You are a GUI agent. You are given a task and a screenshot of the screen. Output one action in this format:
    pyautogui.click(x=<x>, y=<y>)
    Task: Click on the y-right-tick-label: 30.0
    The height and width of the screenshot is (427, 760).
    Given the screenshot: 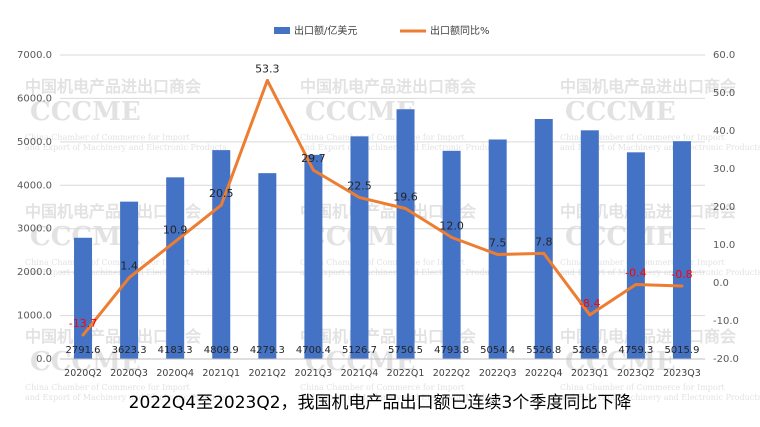 What is the action you would take?
    pyautogui.click(x=724, y=169)
    